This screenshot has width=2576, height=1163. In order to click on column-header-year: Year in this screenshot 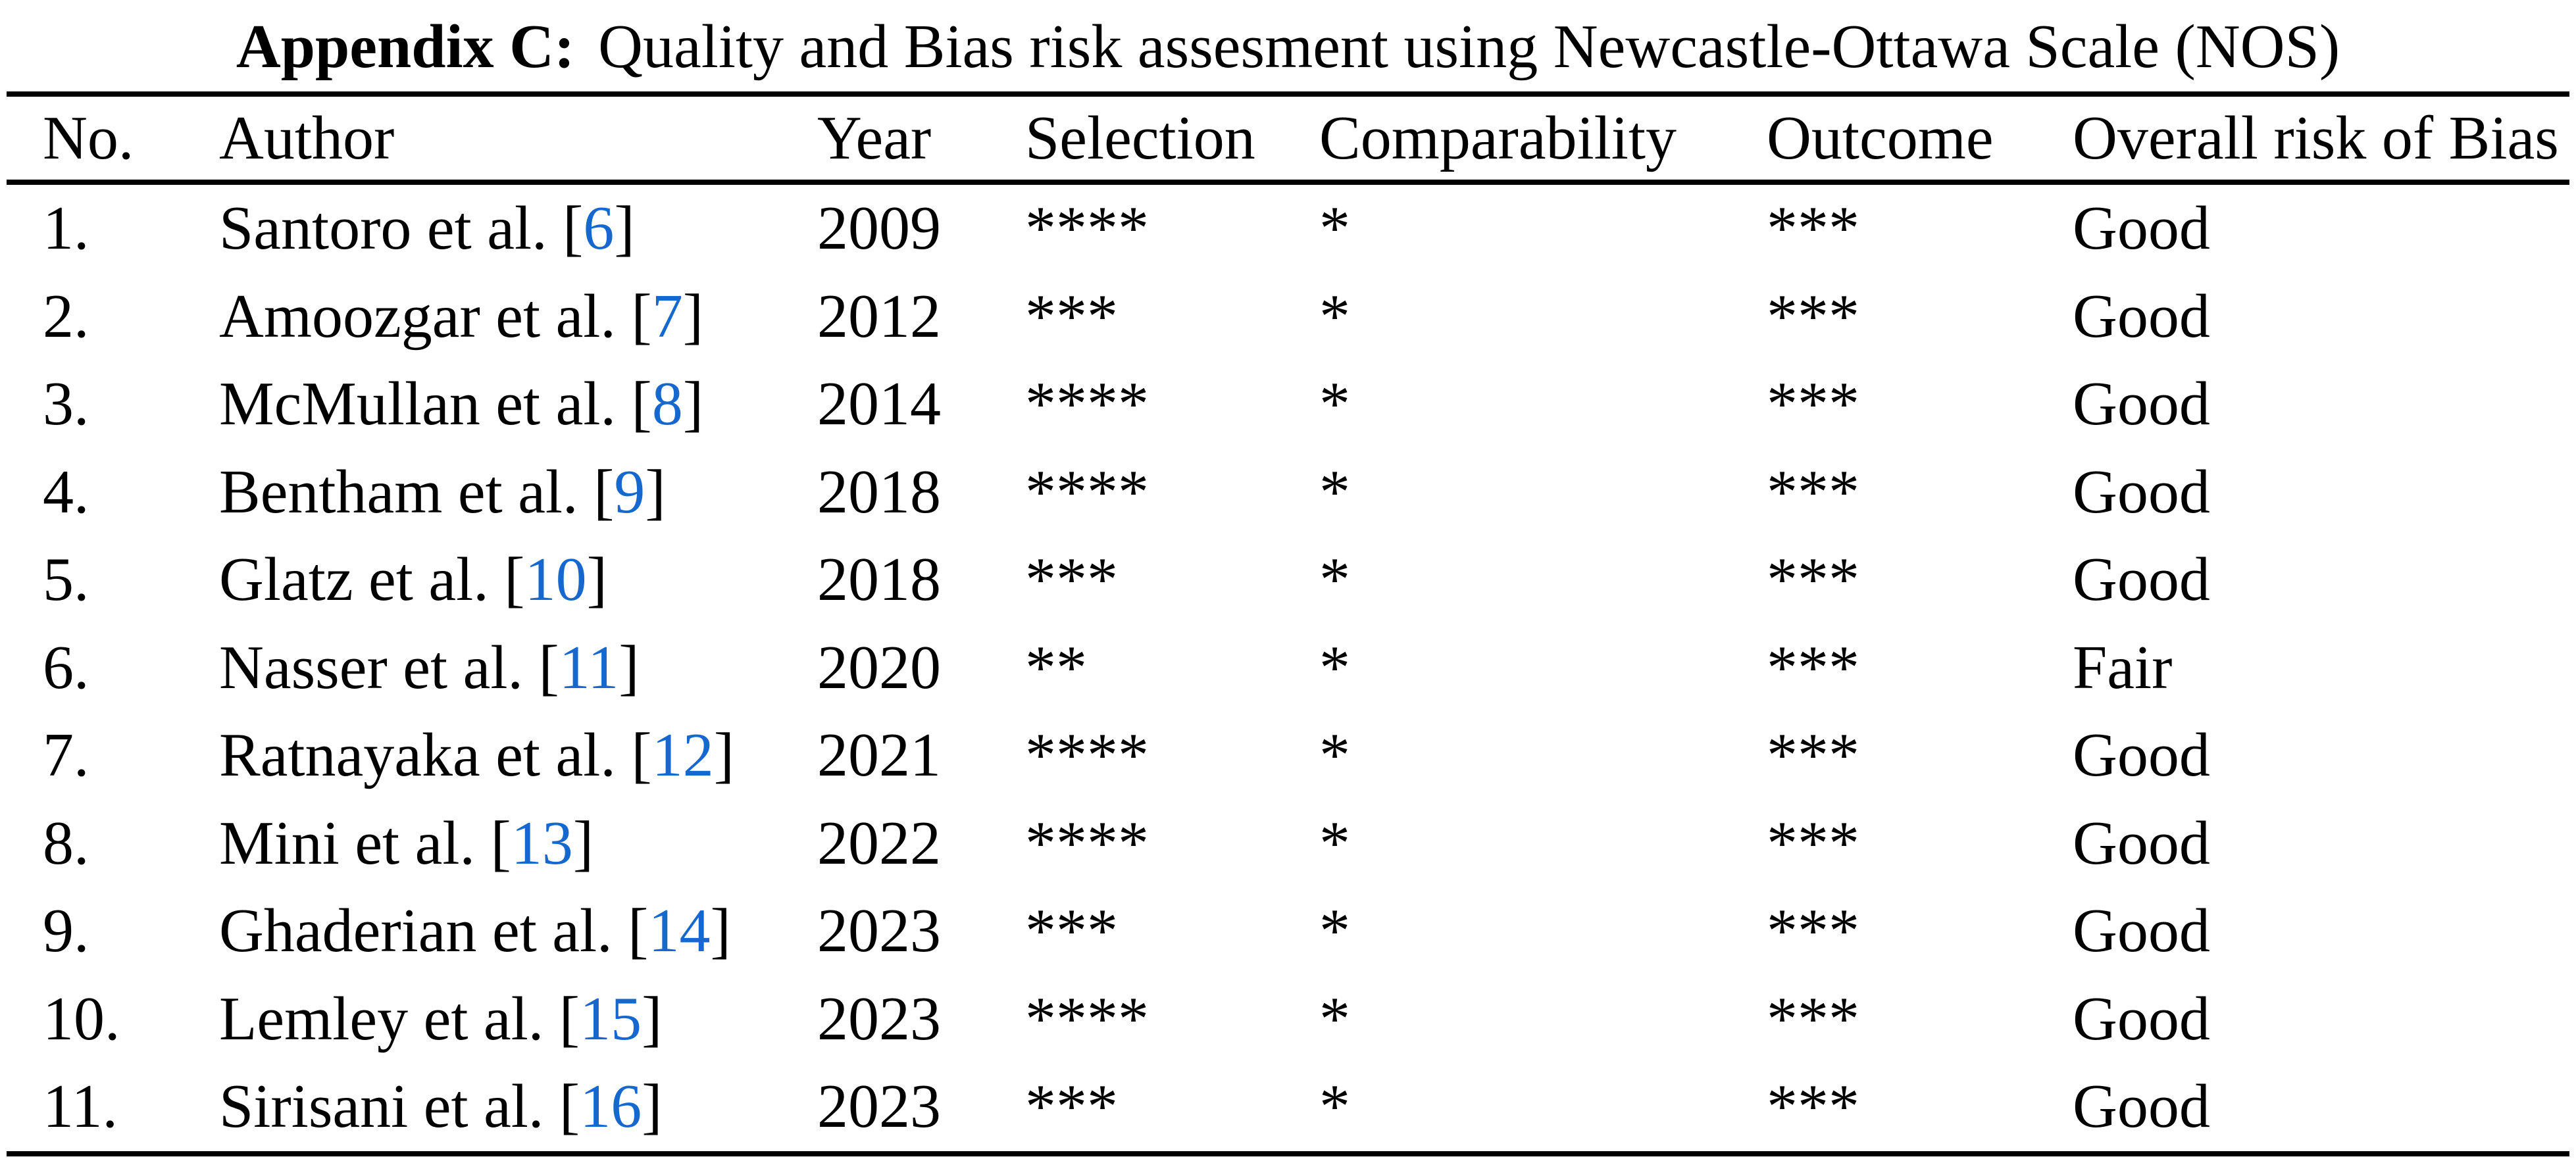, I will do `click(875, 137)`.